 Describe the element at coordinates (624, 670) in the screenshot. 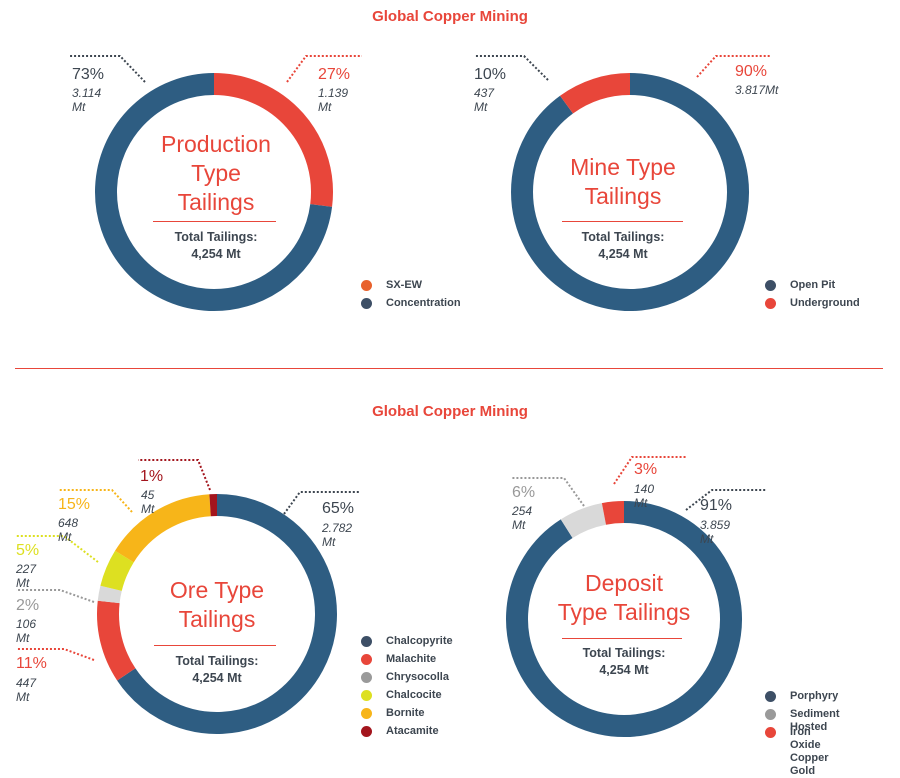

I see `total-value: 4,254 Mt` at that location.